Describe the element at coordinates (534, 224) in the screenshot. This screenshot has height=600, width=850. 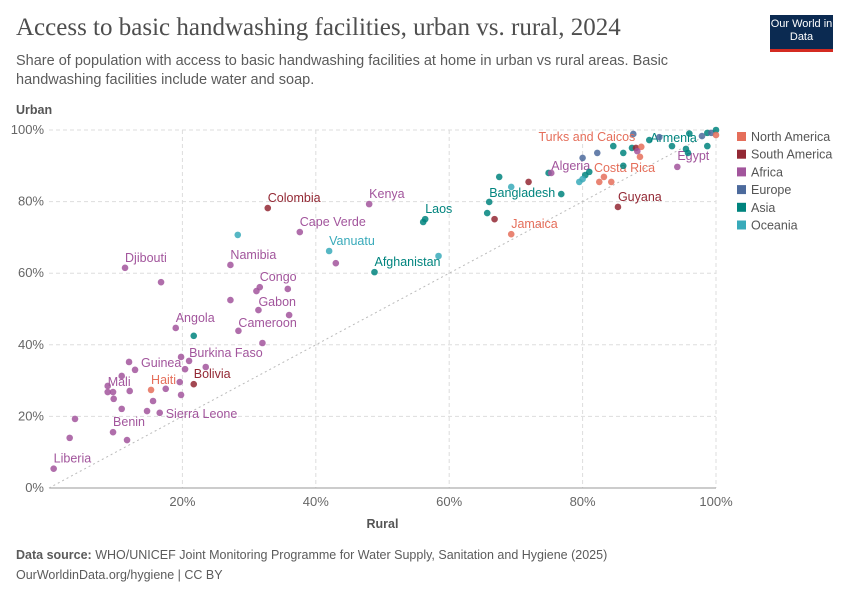
I see `point-label: Jamaica` at that location.